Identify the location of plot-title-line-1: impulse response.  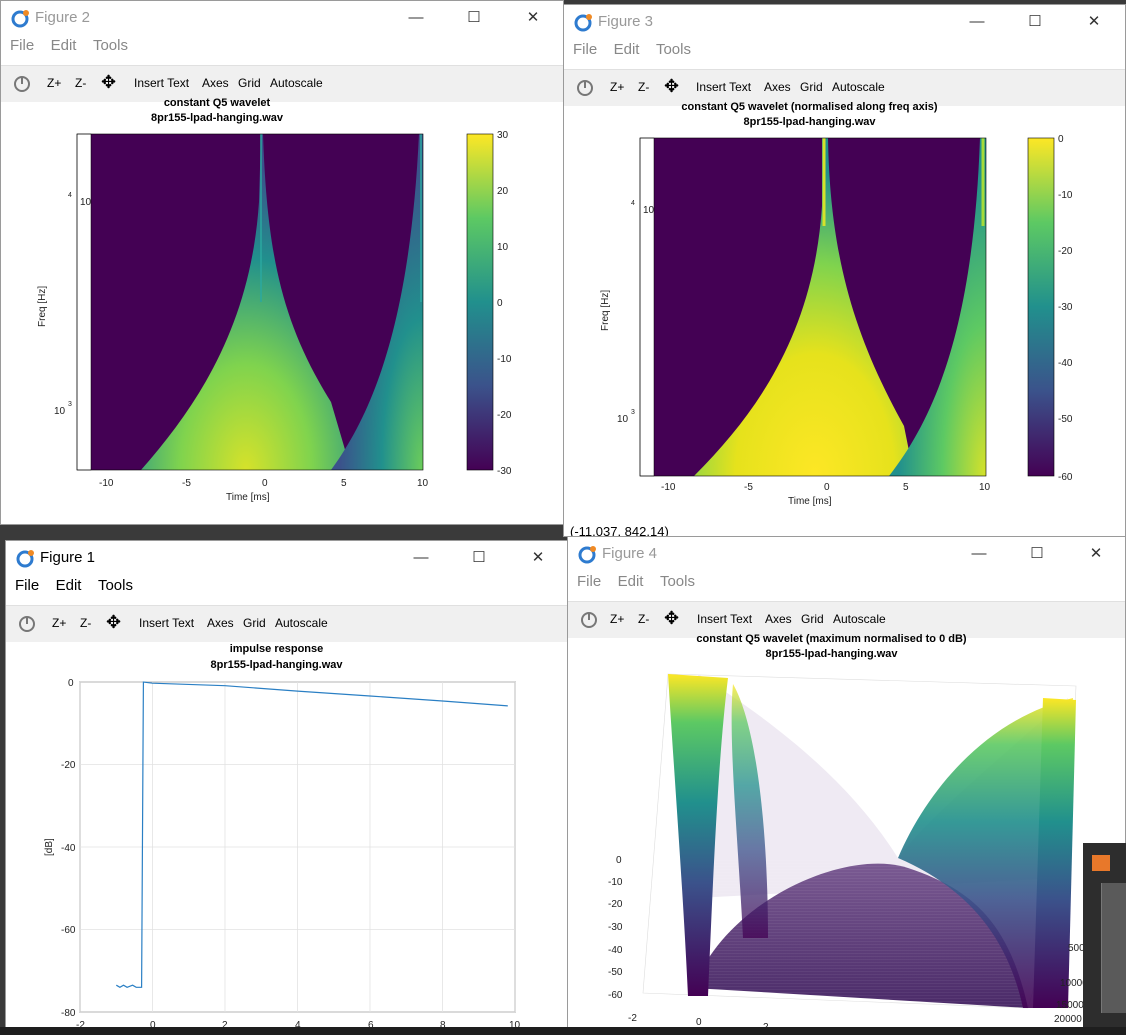
(276, 649).